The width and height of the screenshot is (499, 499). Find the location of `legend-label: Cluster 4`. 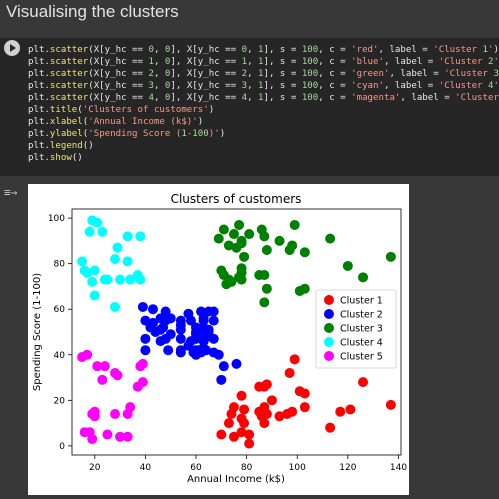

legend-label: Cluster 4 is located at coordinates (361, 343).